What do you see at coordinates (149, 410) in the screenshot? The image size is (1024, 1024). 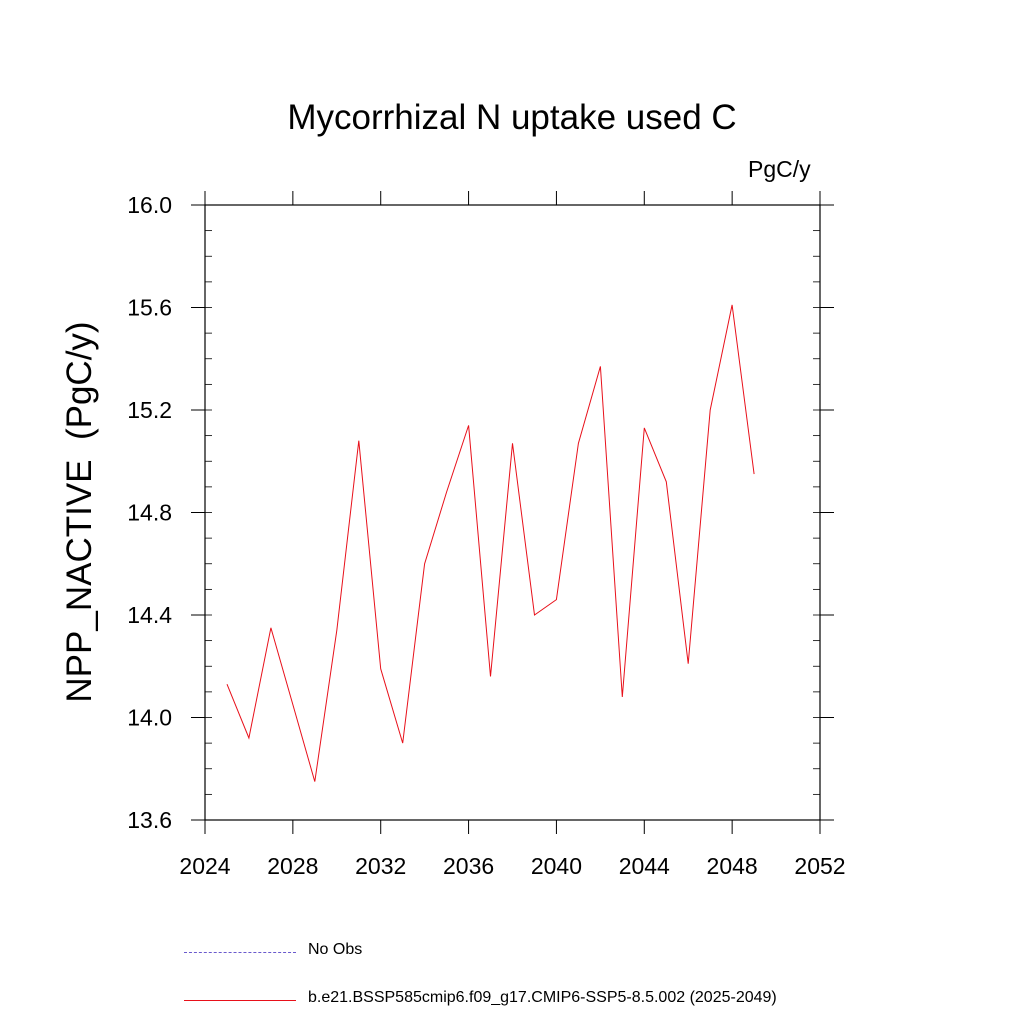 I see `y-tick-label: 15.2` at bounding box center [149, 410].